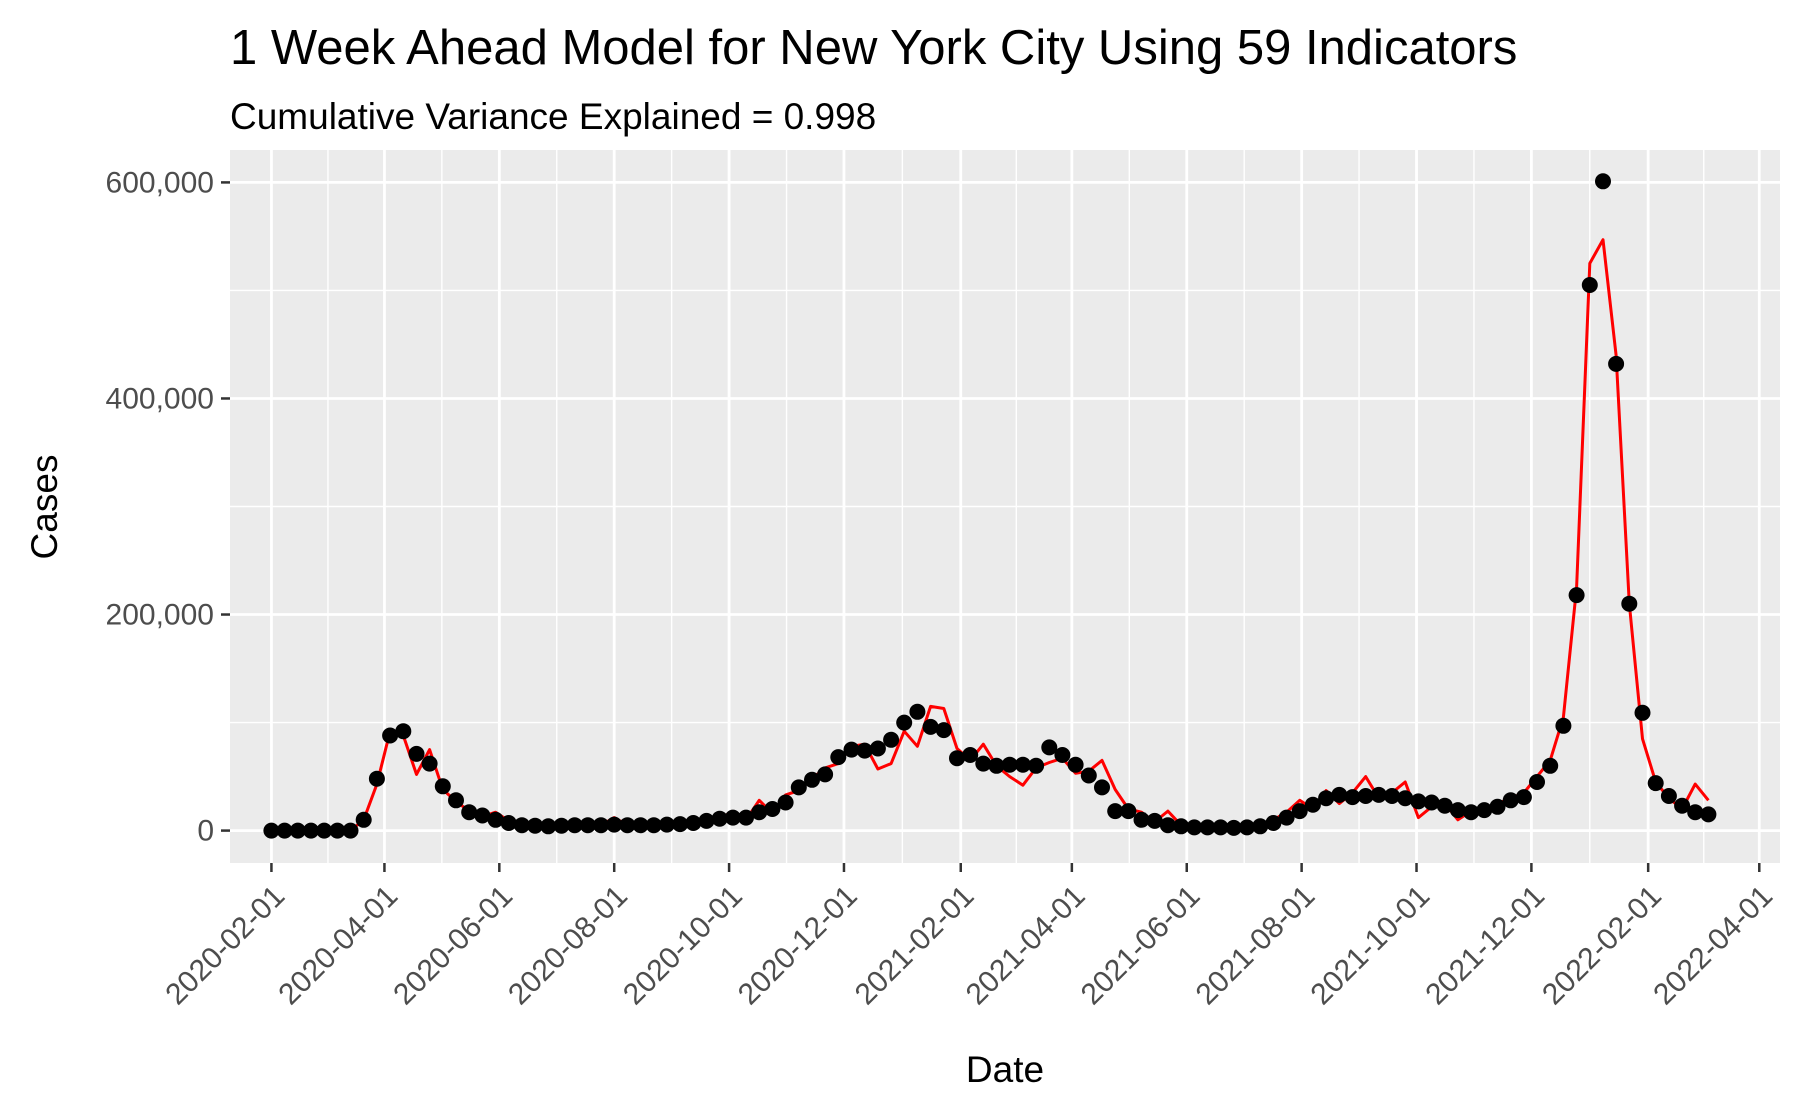 The height and width of the screenshot is (1113, 1800). What do you see at coordinates (338, 945) in the screenshot?
I see `x-tick-label: 2020-04-01` at bounding box center [338, 945].